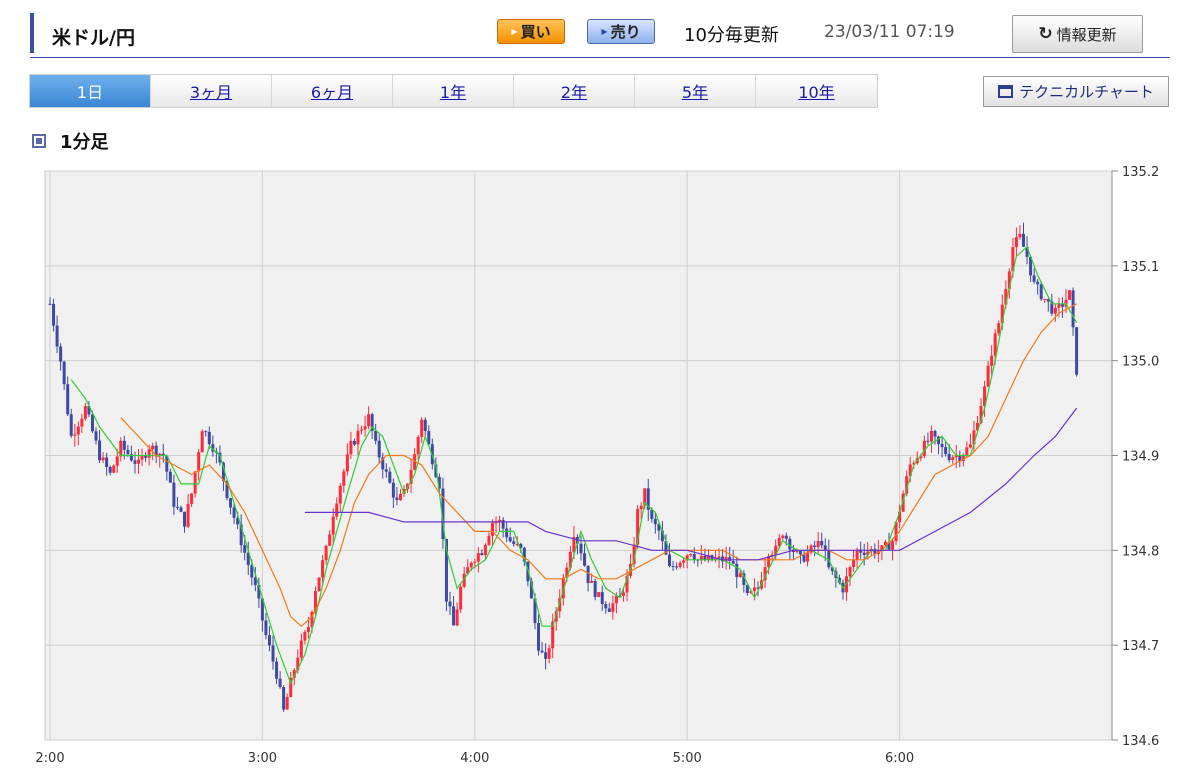  I want to click on refresh-button: ↻ 情報更新, so click(1077, 34).